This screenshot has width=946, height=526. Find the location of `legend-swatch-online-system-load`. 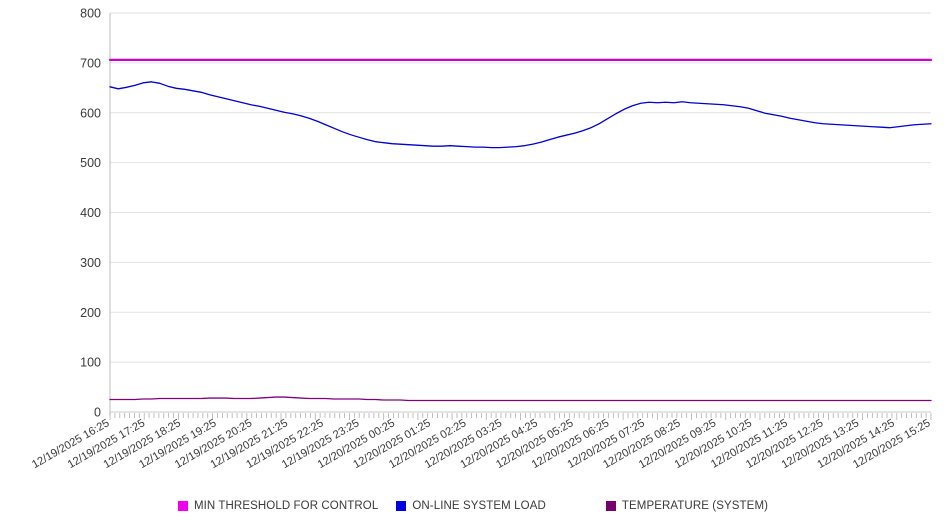

legend-swatch-online-system-load is located at coordinates (401, 506).